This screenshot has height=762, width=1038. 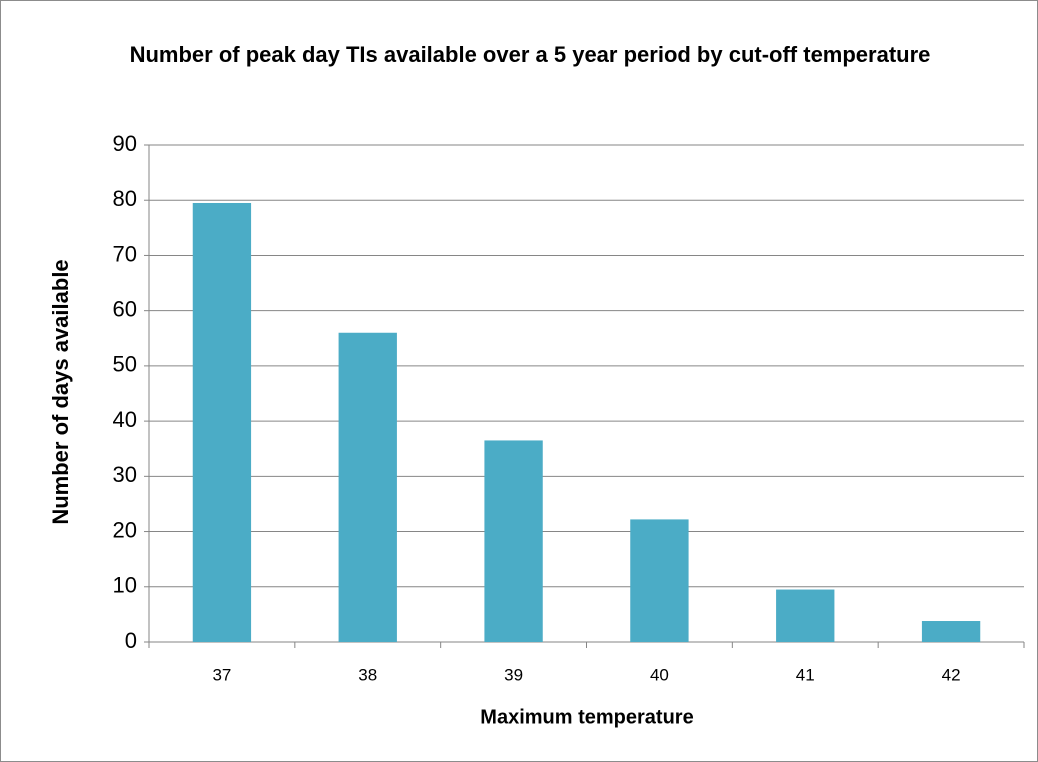 What do you see at coordinates (125, 419) in the screenshot?
I see `y-tick-label: 40` at bounding box center [125, 419].